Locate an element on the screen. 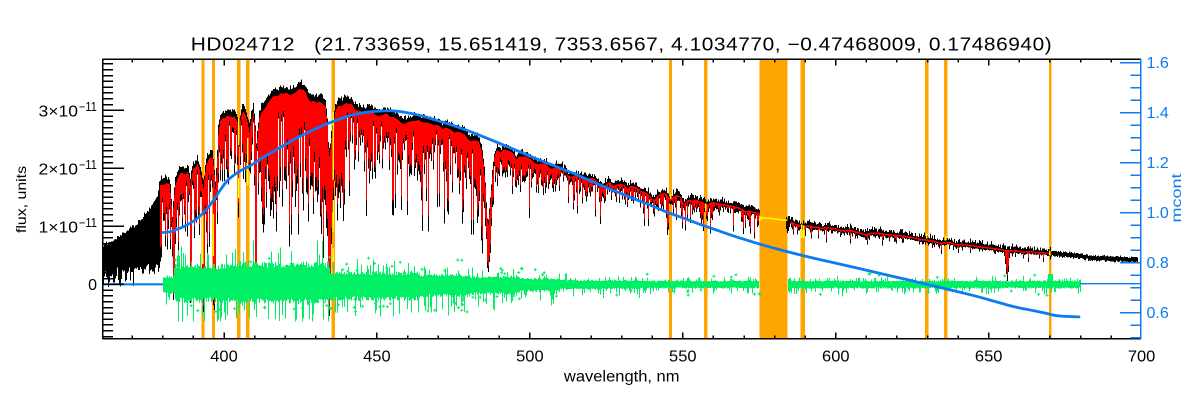 Image resolution: width=1200 pixels, height=405 pixels. svg-text: 1.0 is located at coordinates (1158, 213).